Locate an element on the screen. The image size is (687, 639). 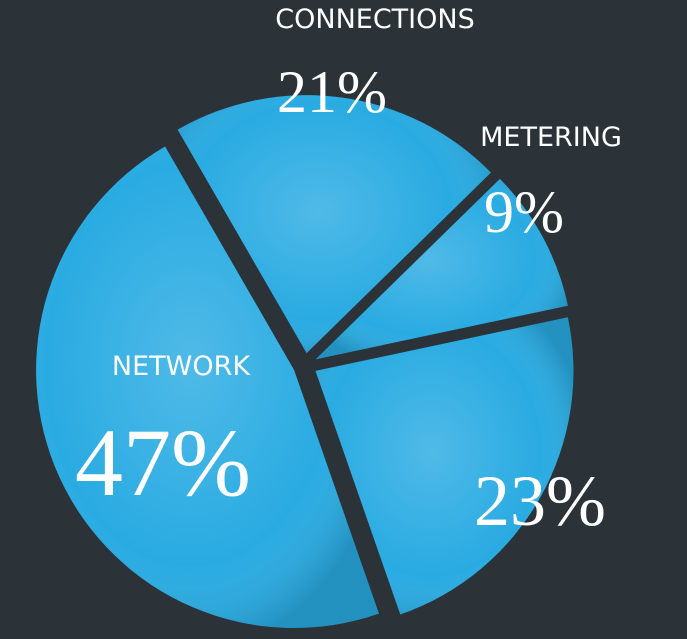
value-label: 21% is located at coordinates (332, 92).